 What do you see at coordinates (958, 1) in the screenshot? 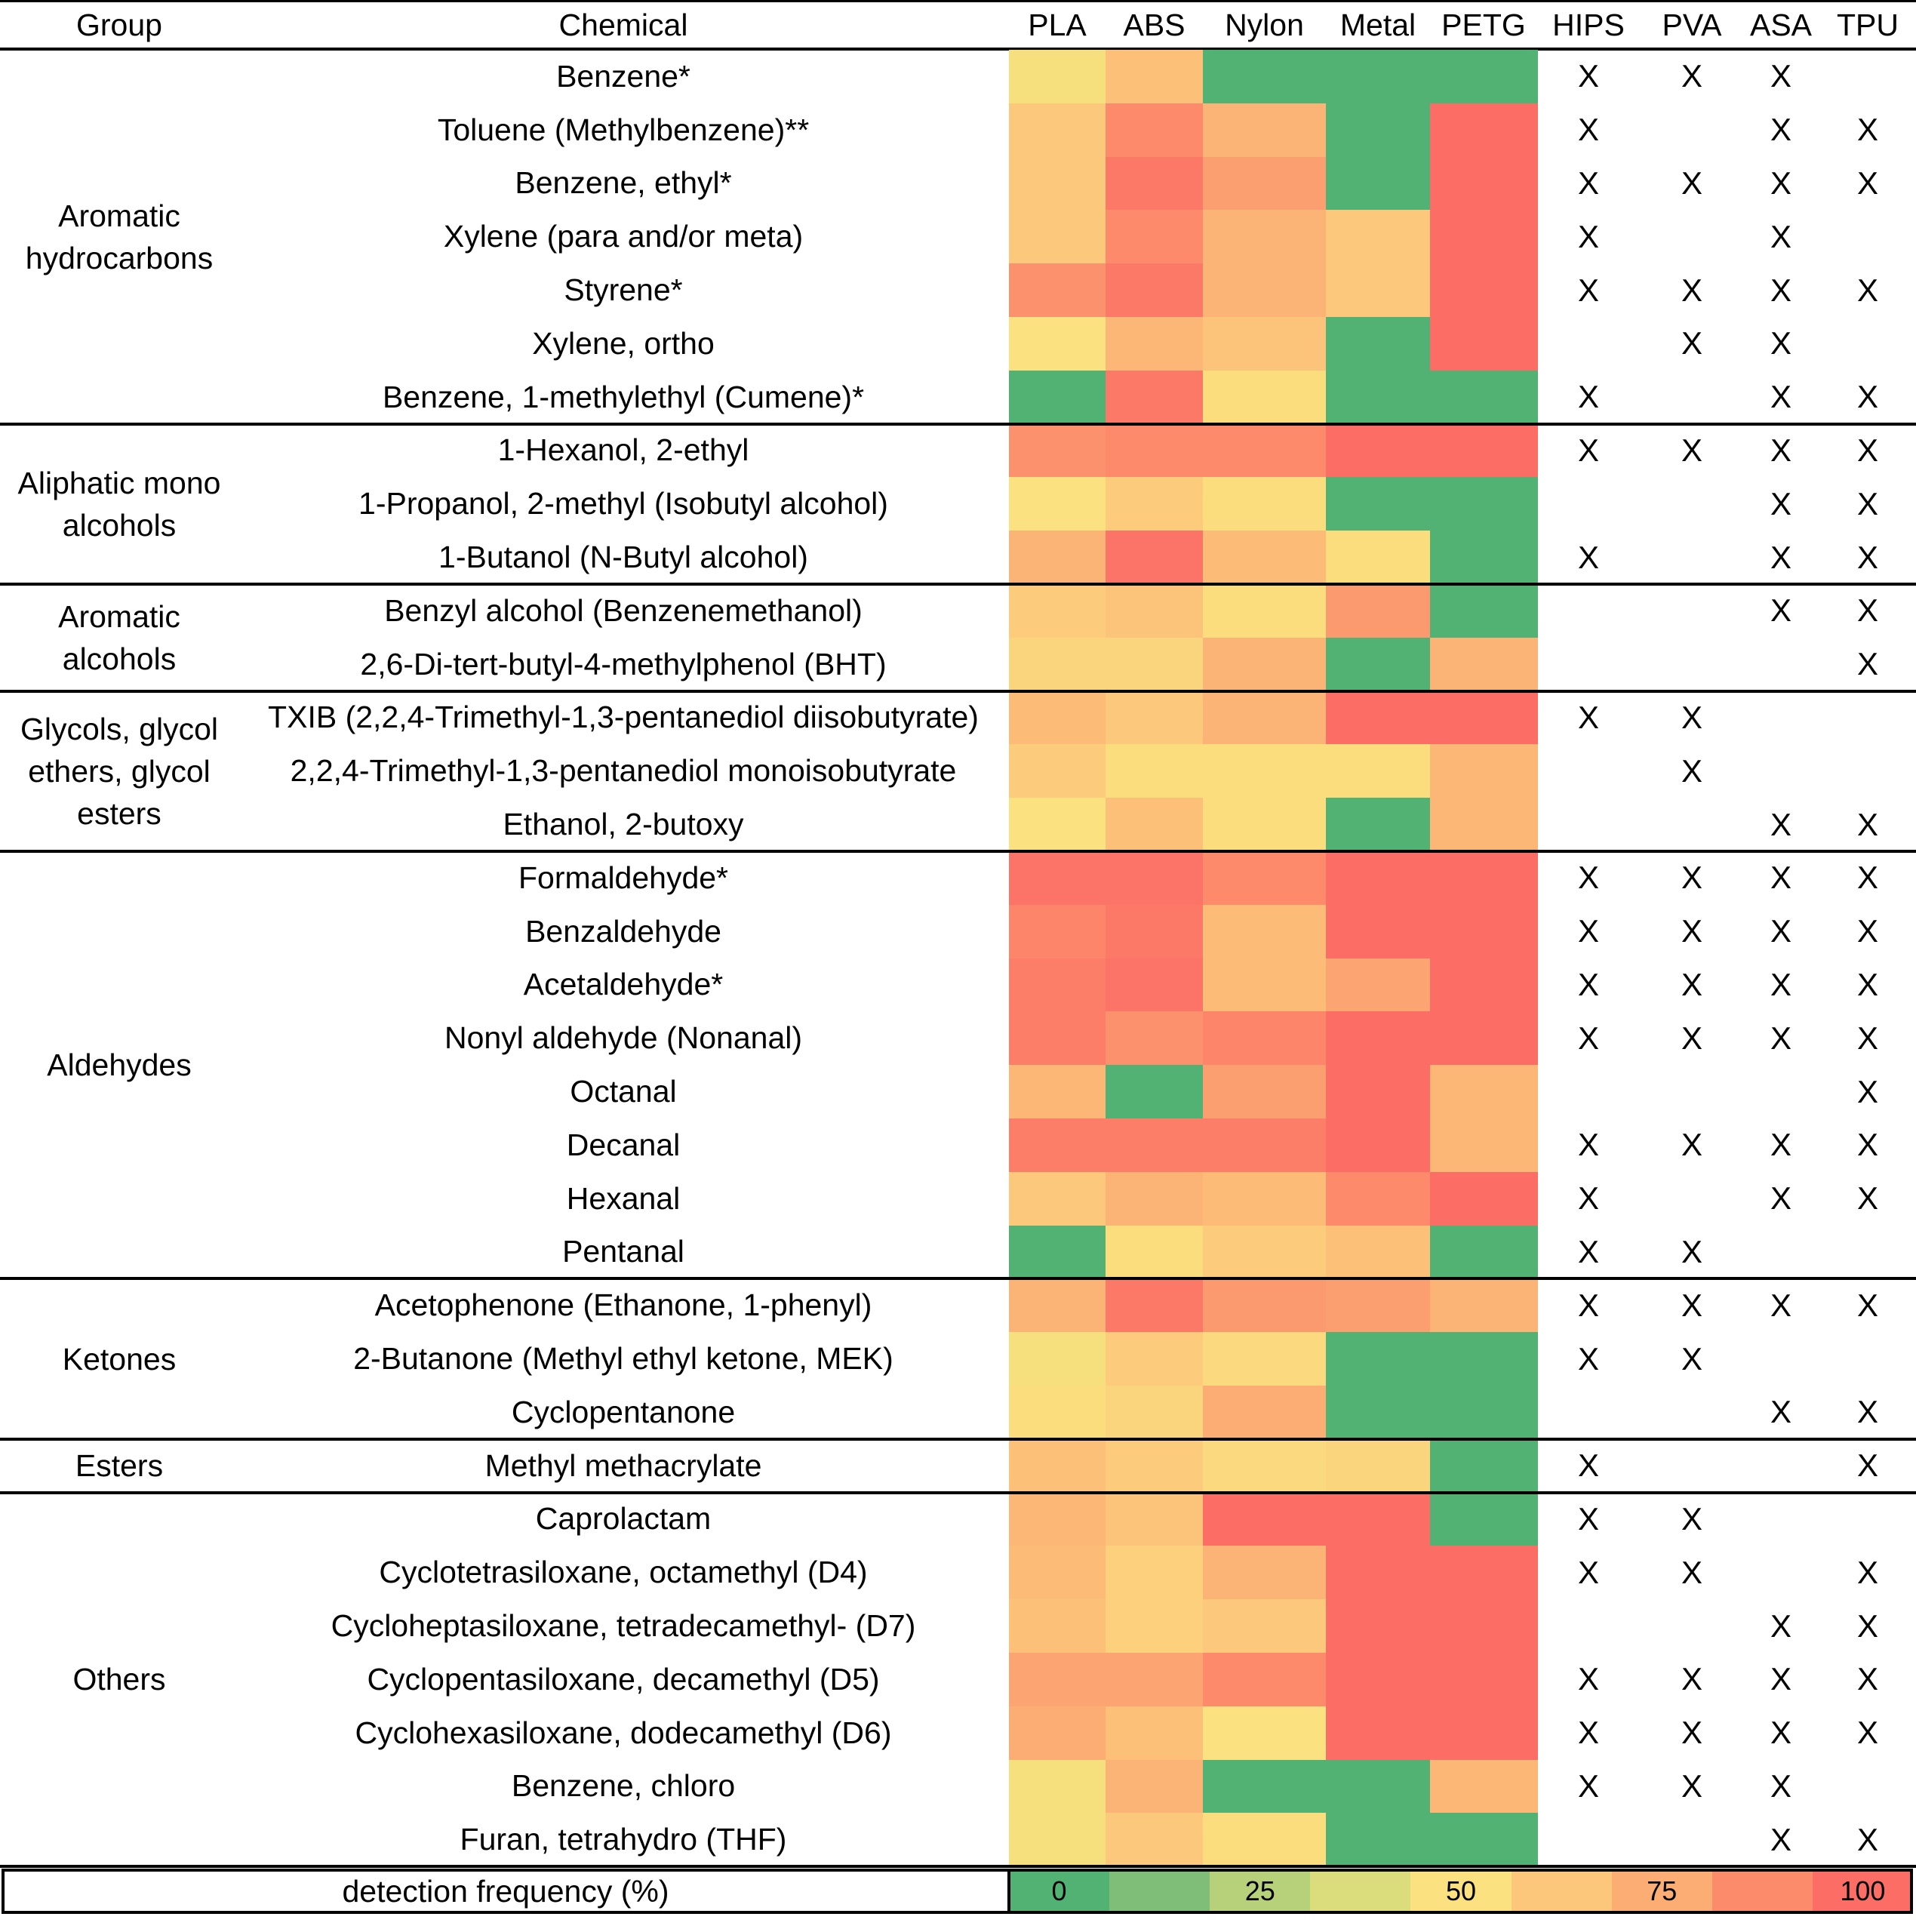
I see `top-rule` at bounding box center [958, 1].